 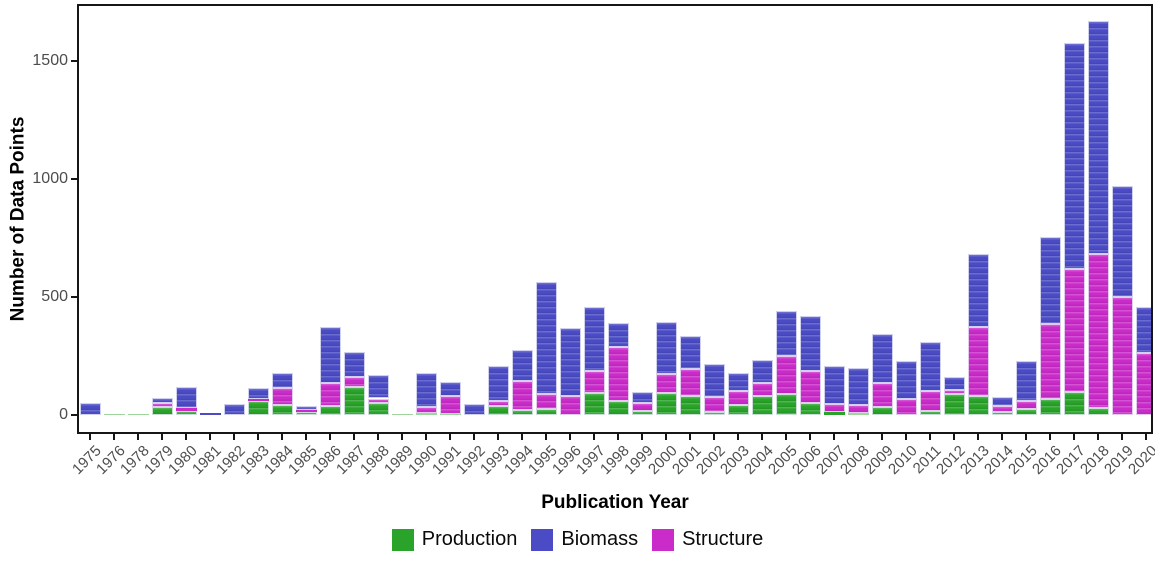 I want to click on bar-1978, so click(x=138, y=219).